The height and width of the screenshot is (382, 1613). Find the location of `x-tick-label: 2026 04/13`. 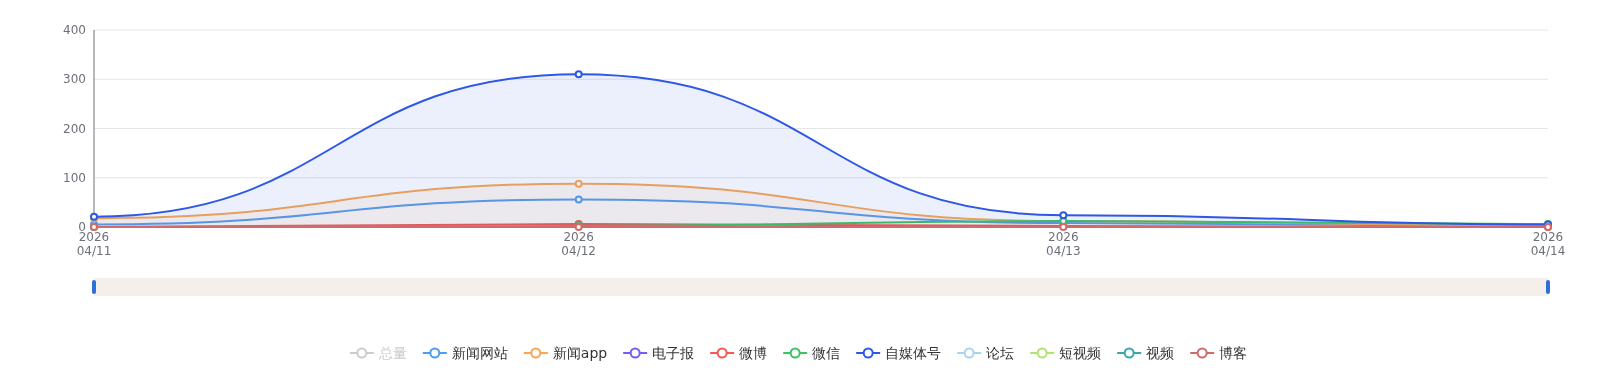

x-tick-label: 2026 04/13 is located at coordinates (1063, 244).